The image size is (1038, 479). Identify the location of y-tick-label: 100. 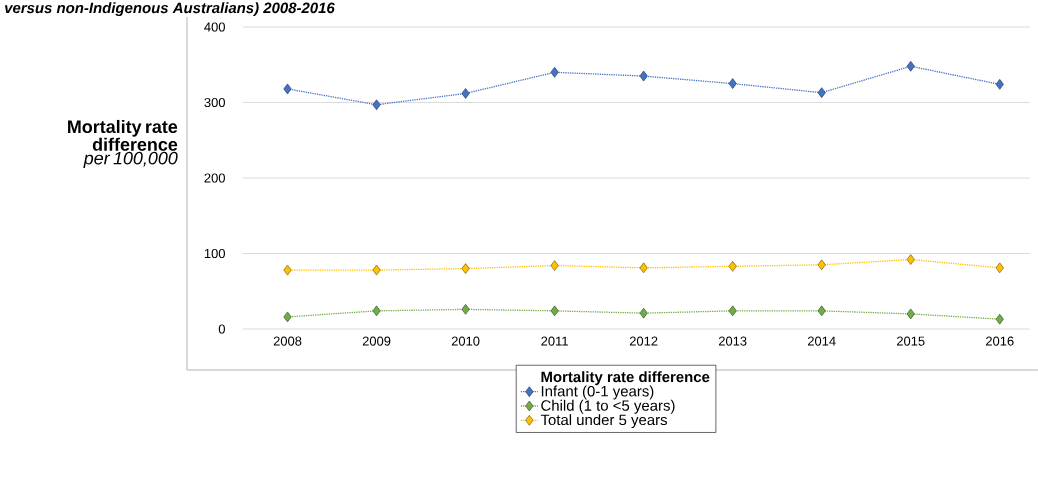
(214, 253).